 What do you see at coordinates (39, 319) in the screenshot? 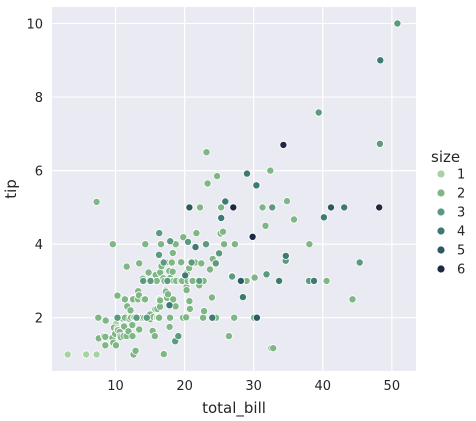
I see `y-tick-label: 2` at bounding box center [39, 319].